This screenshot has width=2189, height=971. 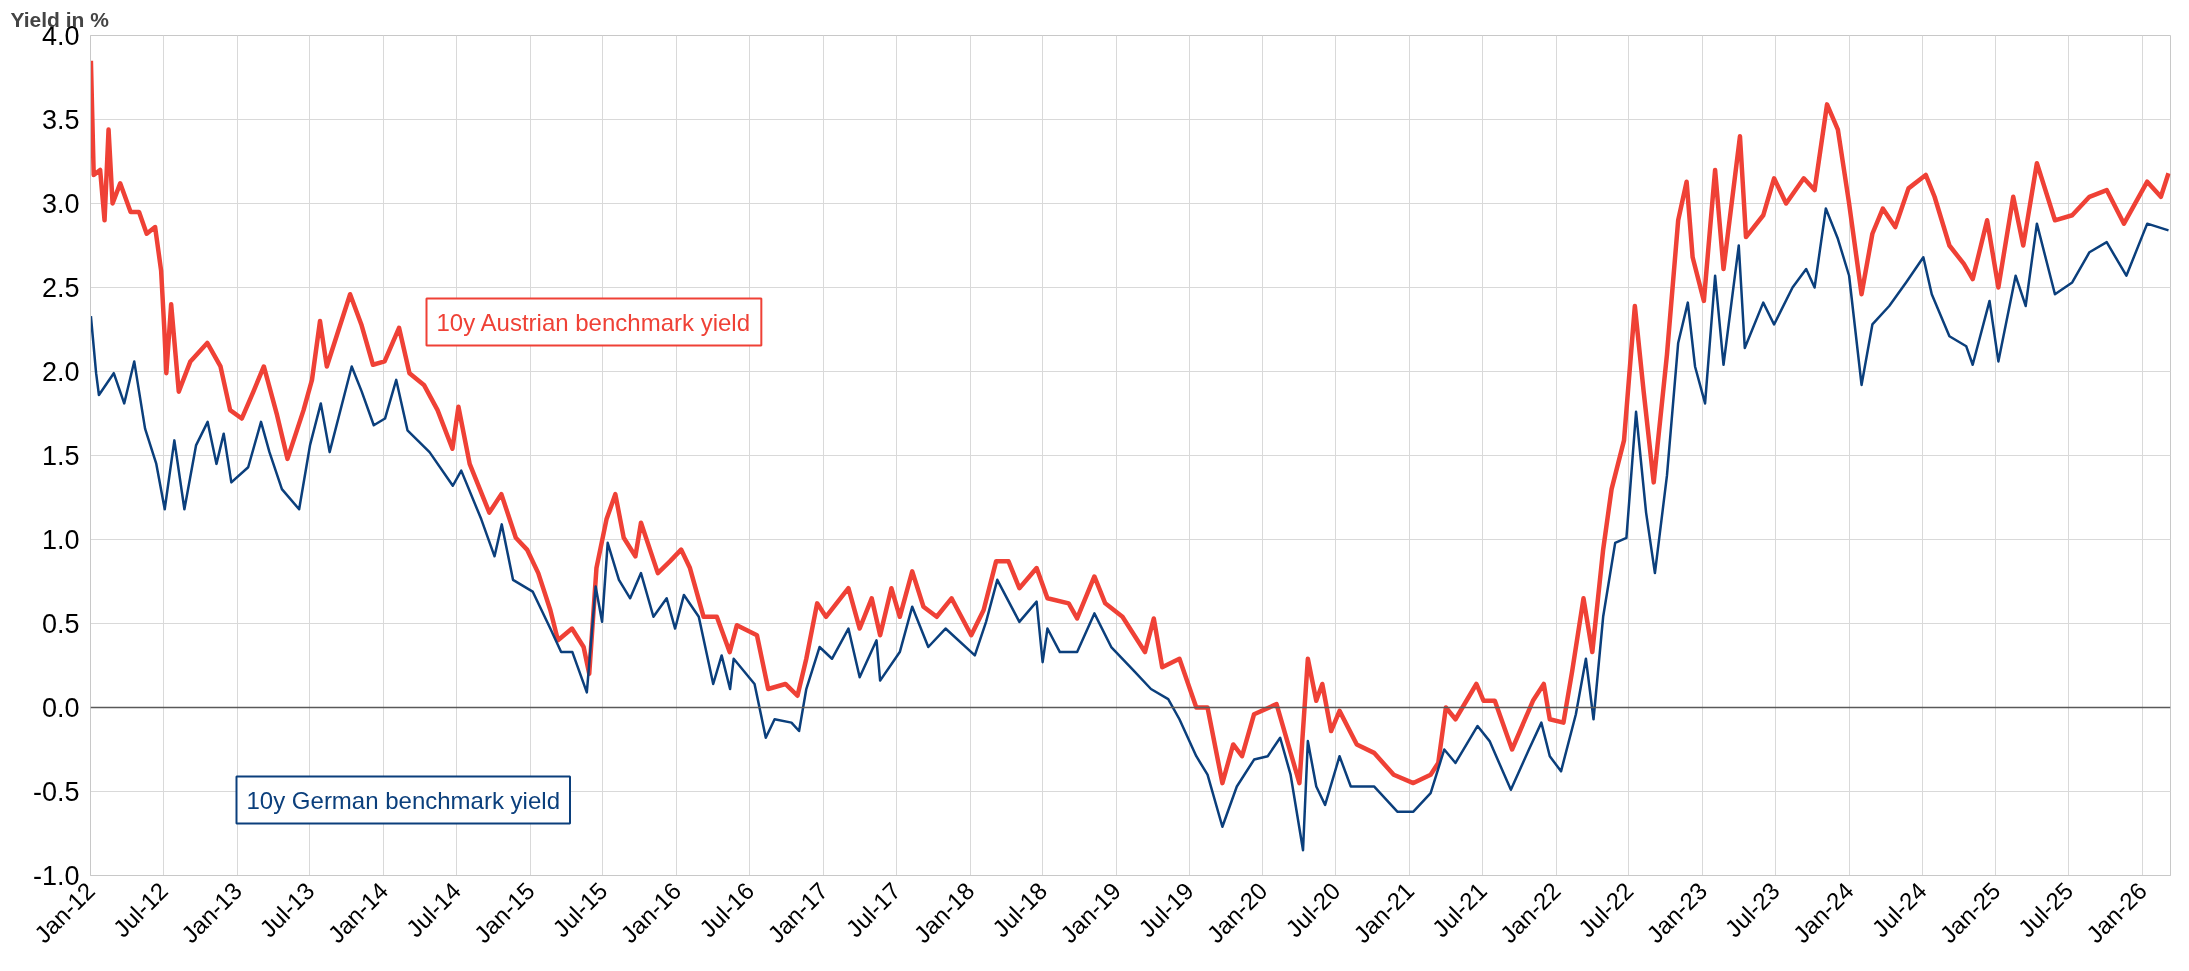 I want to click on y-tick-label: 2.5, so click(x=60, y=288).